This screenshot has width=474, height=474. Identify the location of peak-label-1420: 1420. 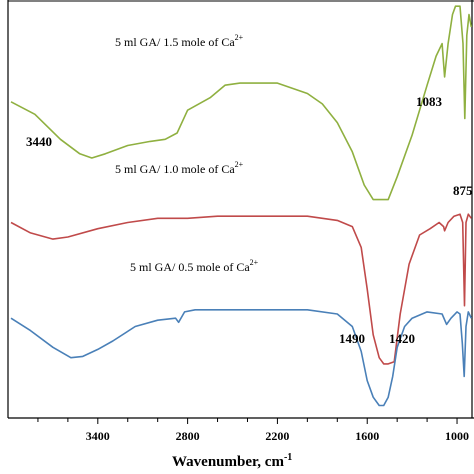
(402, 338).